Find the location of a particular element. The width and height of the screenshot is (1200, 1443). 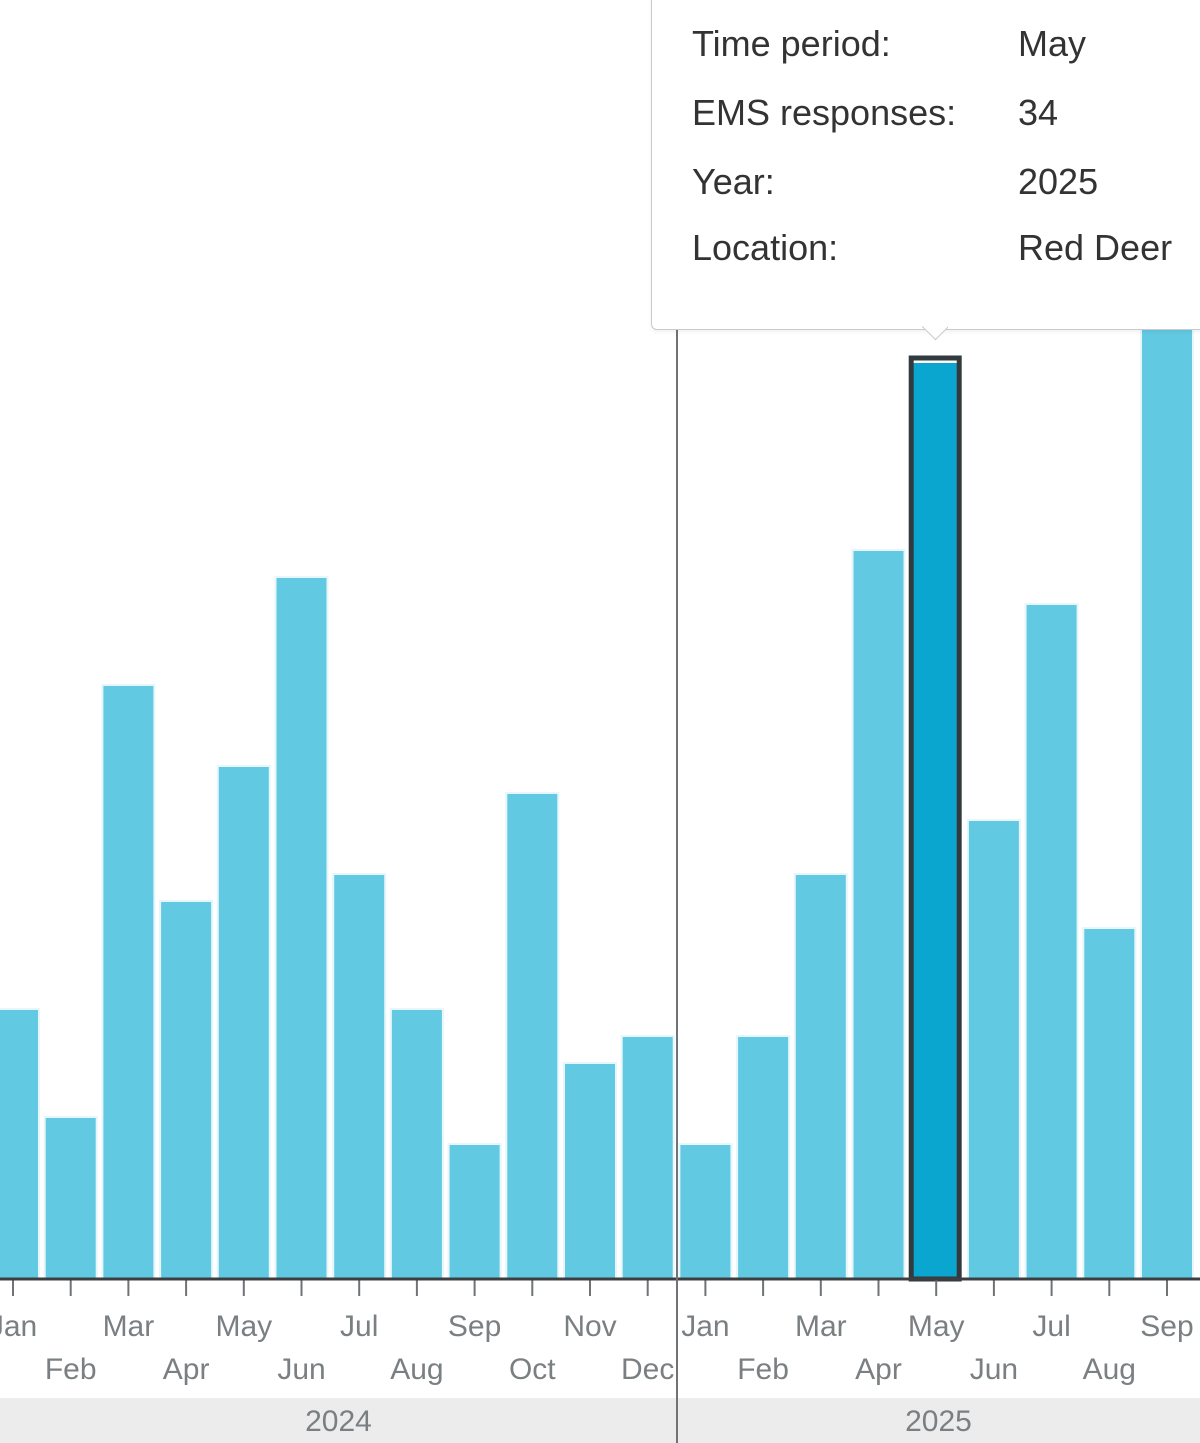

year-label-2024: 2024 is located at coordinates (338, 1421).